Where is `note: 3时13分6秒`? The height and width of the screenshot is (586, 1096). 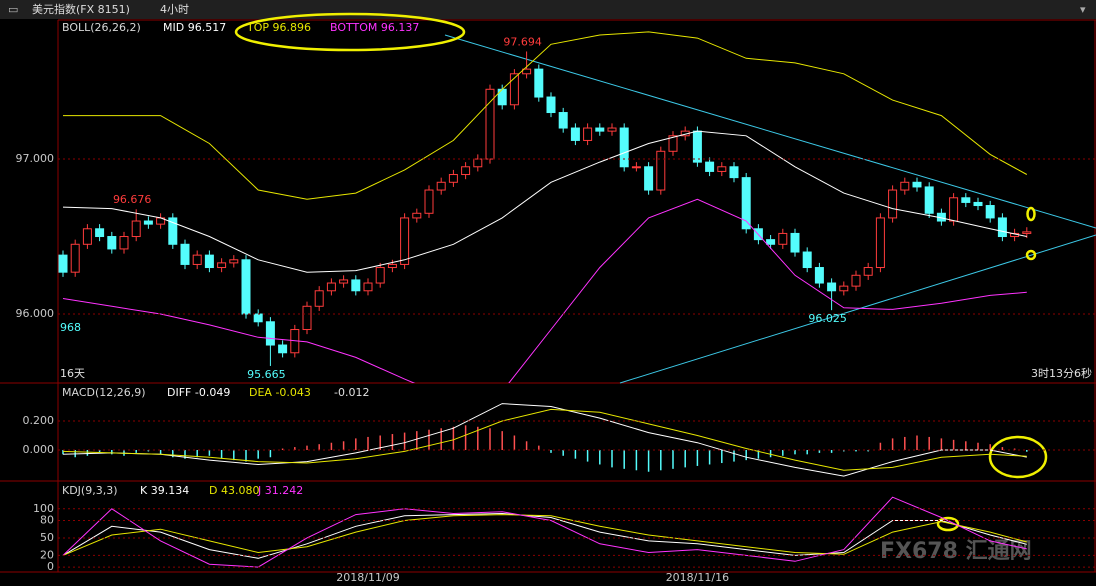 note: 3时13分6秒 is located at coordinates (1061, 373).